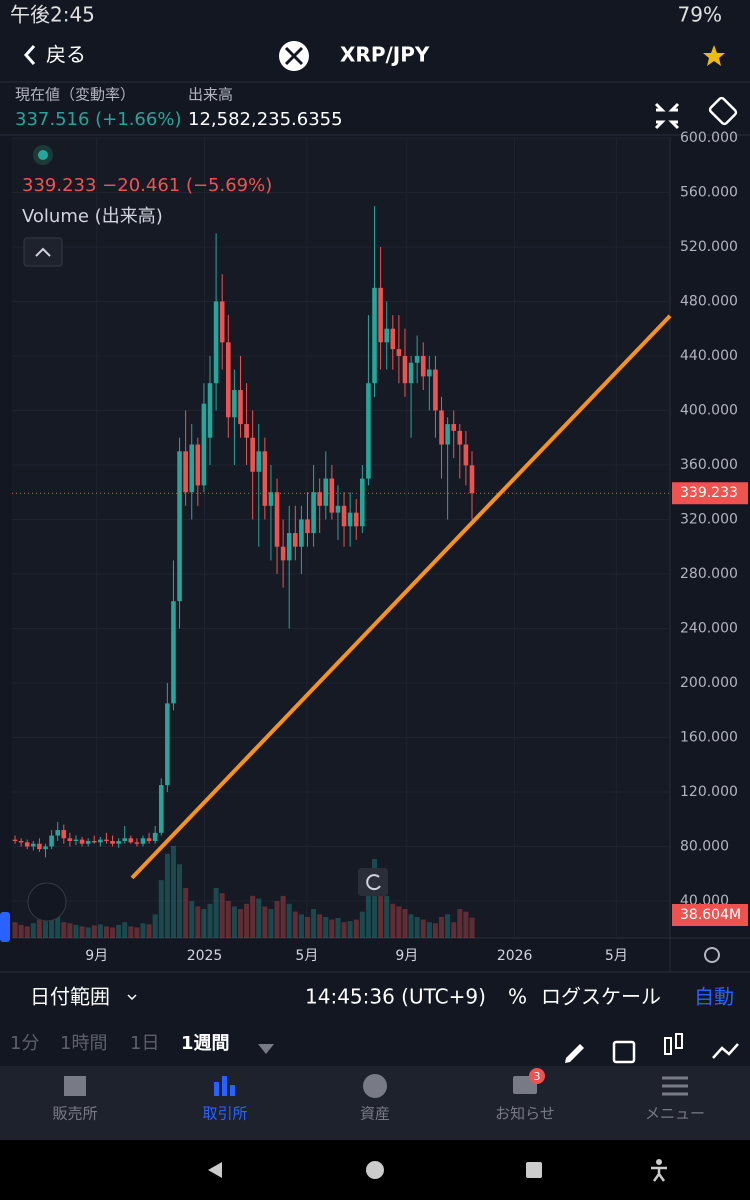 The width and height of the screenshot is (750, 1200). Describe the element at coordinates (714, 997) in the screenshot. I see `auto-toggle: 自動` at that location.